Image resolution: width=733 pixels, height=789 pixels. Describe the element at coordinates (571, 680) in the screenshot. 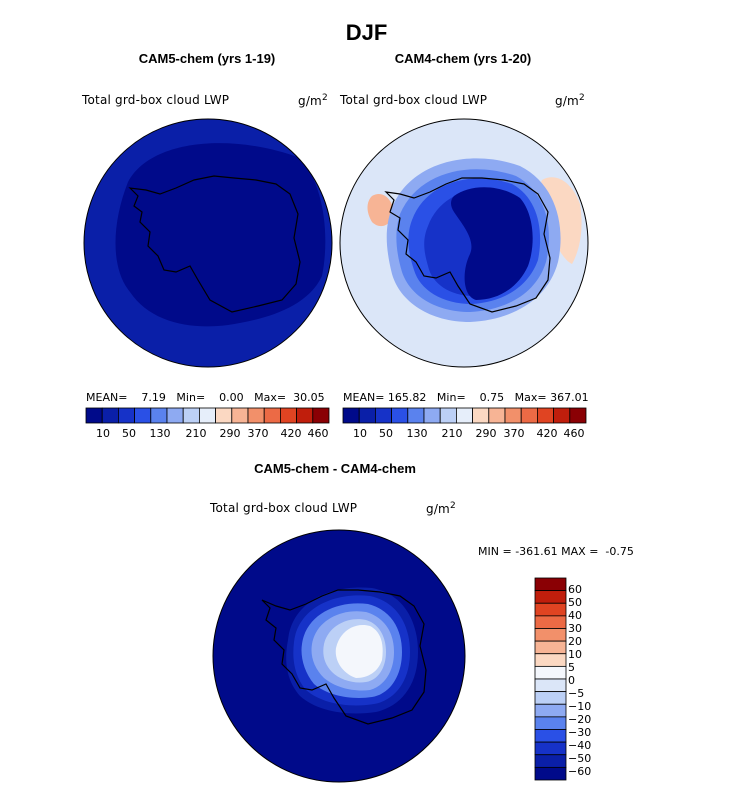

I see `colorbar-tick-label: 0` at that location.